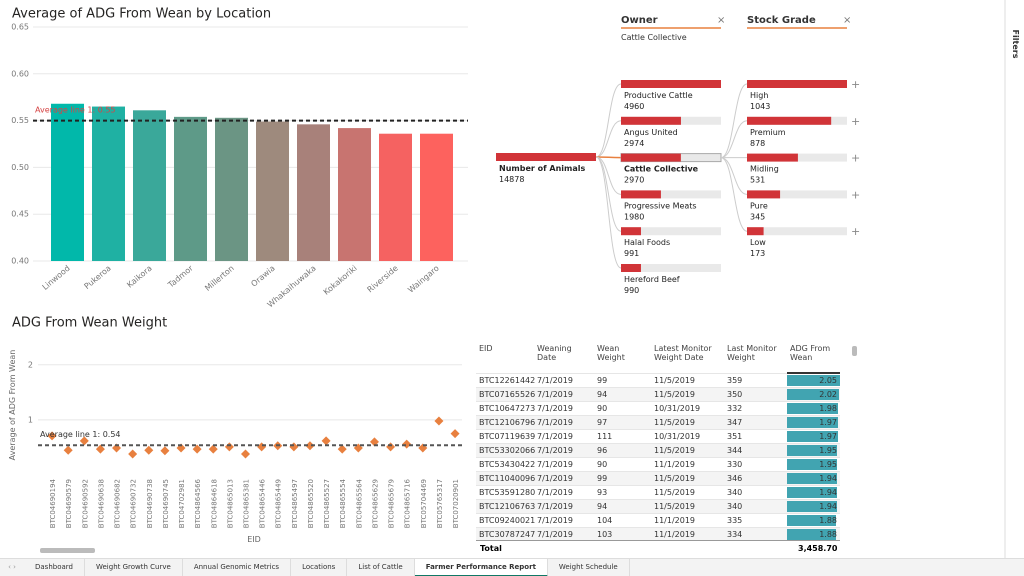 This screenshot has width=1024, height=576. Describe the element at coordinates (505, 533) in the screenshot. I see `cell: BTC30787247` at that location.